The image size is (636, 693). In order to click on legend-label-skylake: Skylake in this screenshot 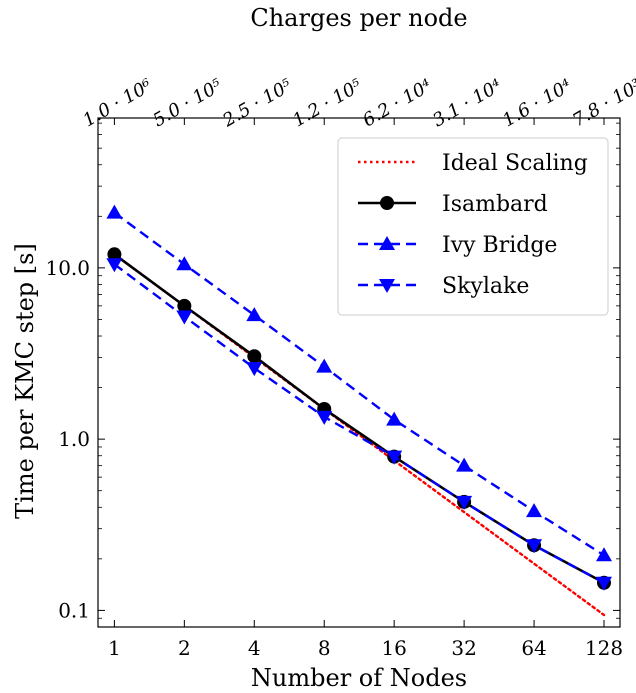, I will do `click(485, 286)`.